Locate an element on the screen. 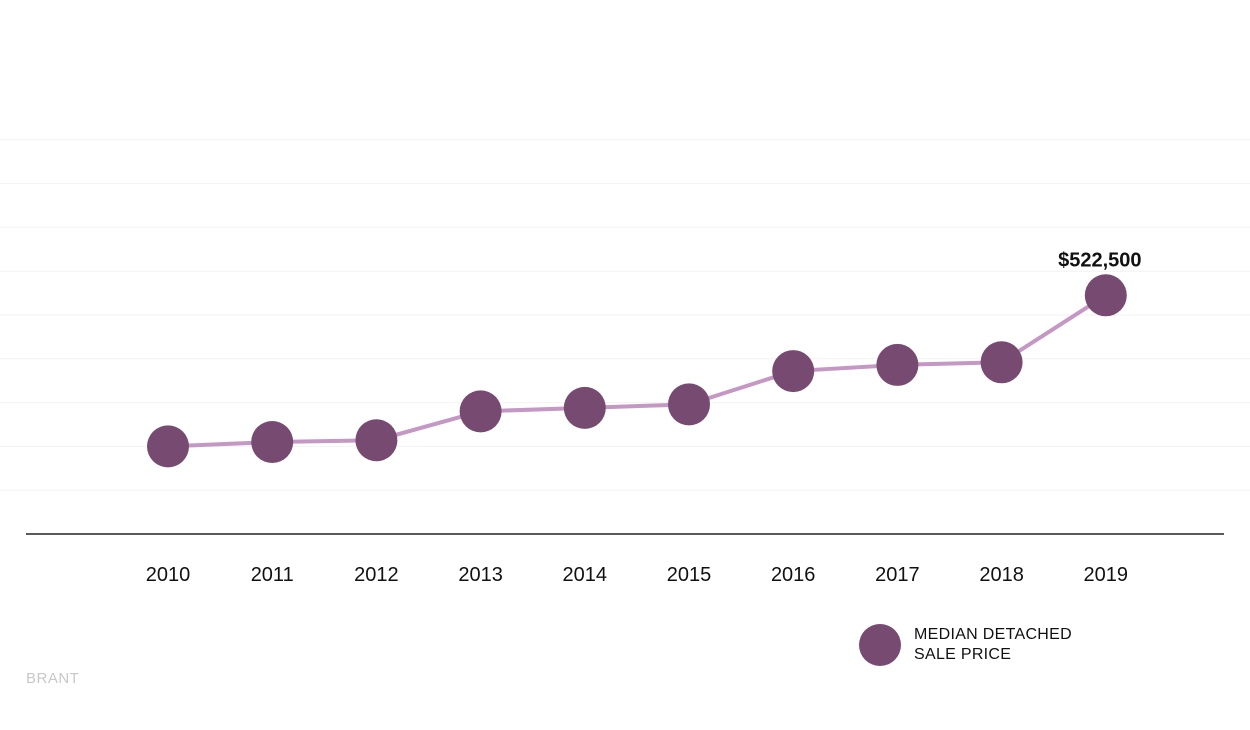 This screenshot has width=1250, height=730. data-point-2012 is located at coordinates (376, 440).